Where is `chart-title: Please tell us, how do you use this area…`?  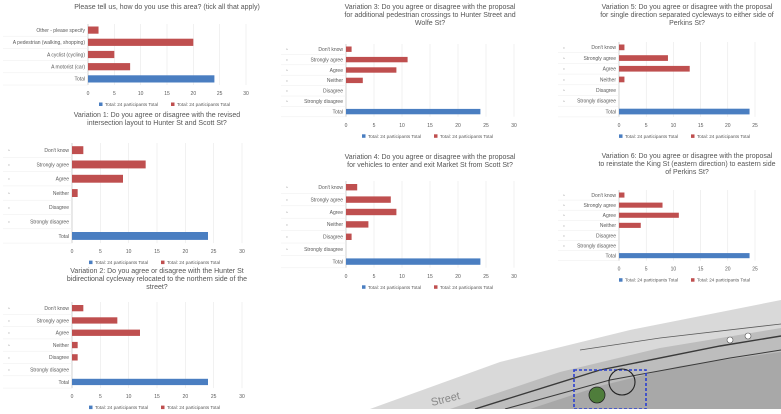
chart-title: Please tell us, how do you use this area… is located at coordinates (167, 7).